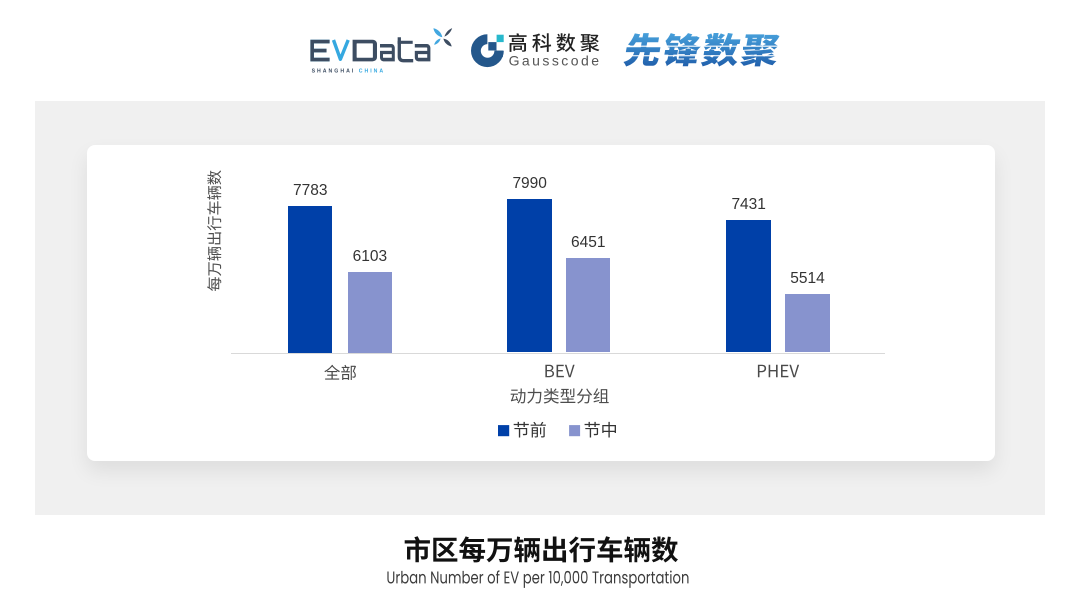  I want to click on svg-text: SHANGHAI CHINA, so click(349, 72).